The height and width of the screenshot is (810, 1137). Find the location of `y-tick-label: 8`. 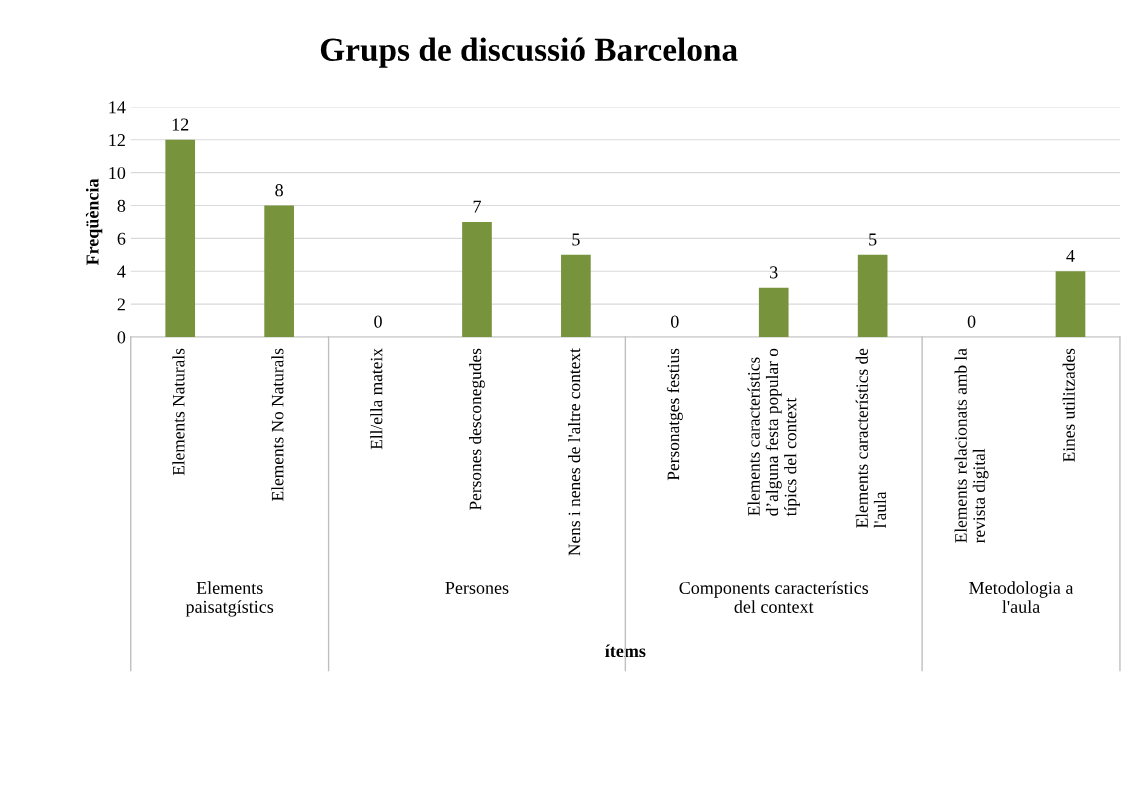

y-tick-label: 8 is located at coordinates (121, 205).